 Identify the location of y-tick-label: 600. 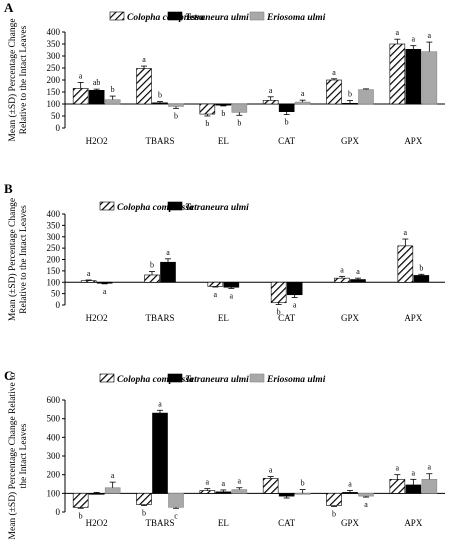
(54, 400).